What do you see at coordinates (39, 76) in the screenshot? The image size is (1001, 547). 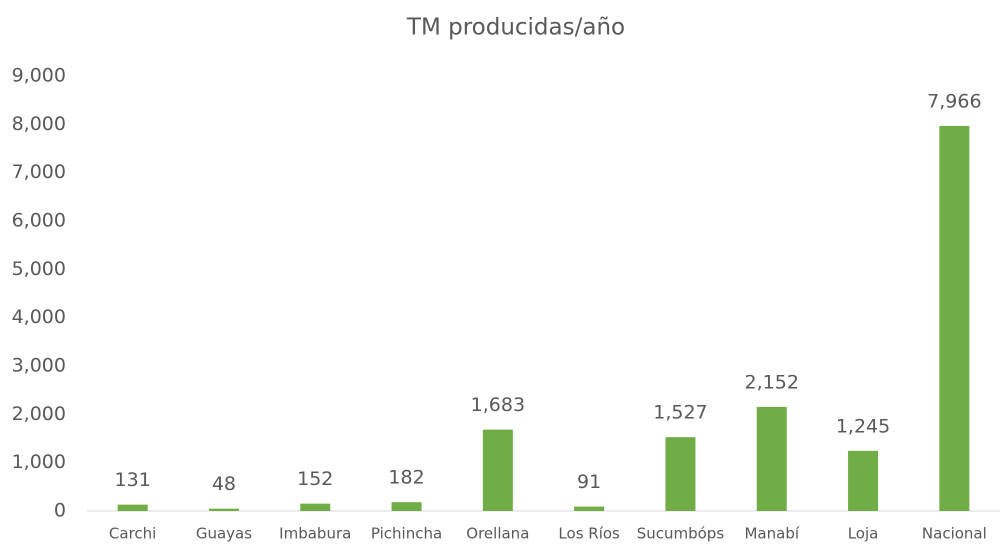 I see `y-tick-label: 9,000` at bounding box center [39, 76].